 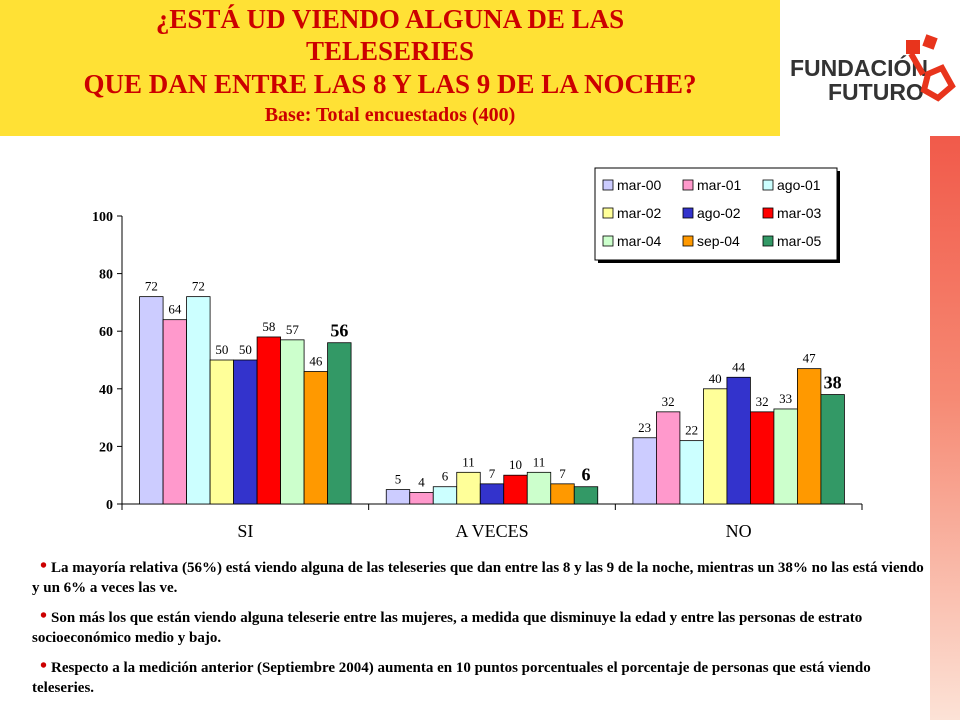 I want to click on bar-mar-01-SI, so click(x=174, y=412).